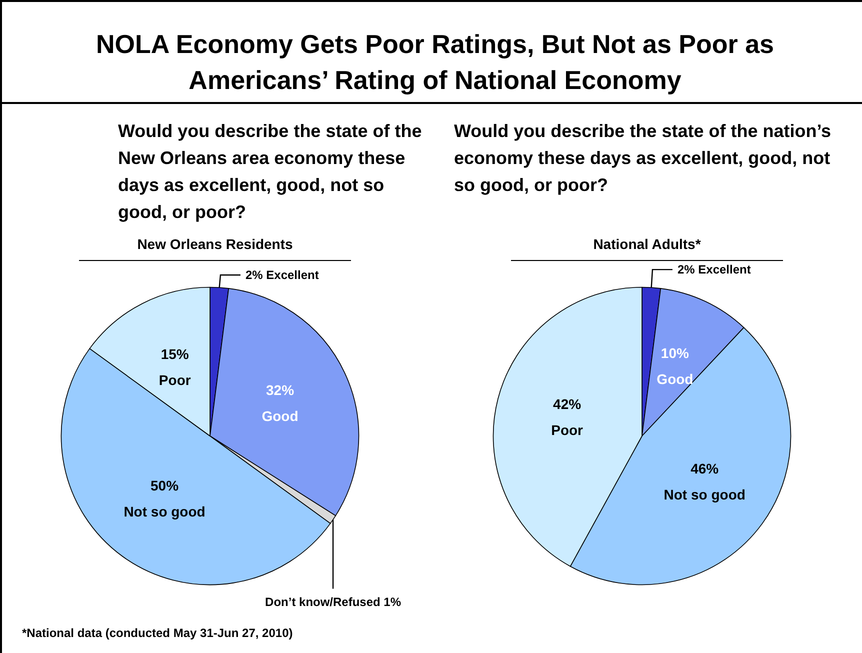 The width and height of the screenshot is (862, 653). What do you see at coordinates (643, 158) in the screenshot?
I see `chart-subtitle: Would you describe the state of the nation’s economy these days as excellent, good, not so good, or poor?` at bounding box center [643, 158].